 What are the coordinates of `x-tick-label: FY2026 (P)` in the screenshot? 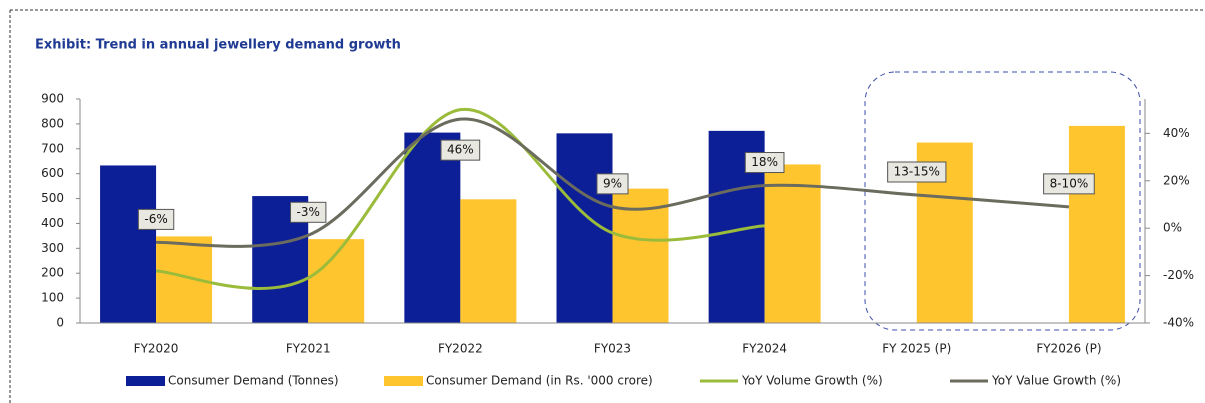 It's located at (1068, 349).